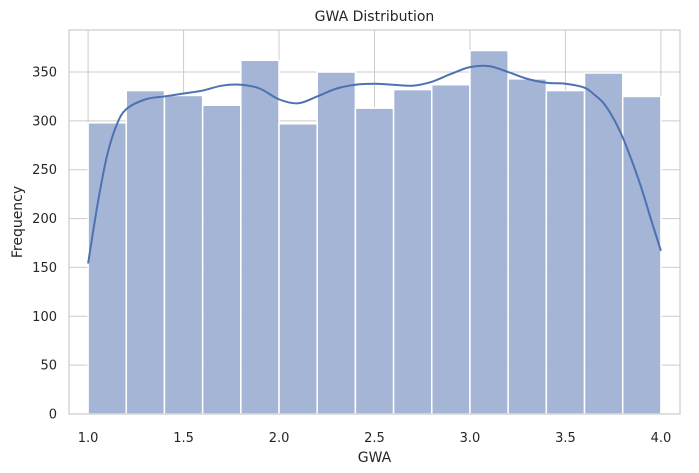 This screenshot has width=699, height=473. I want to click on y-tick-label: 300, so click(44, 121).